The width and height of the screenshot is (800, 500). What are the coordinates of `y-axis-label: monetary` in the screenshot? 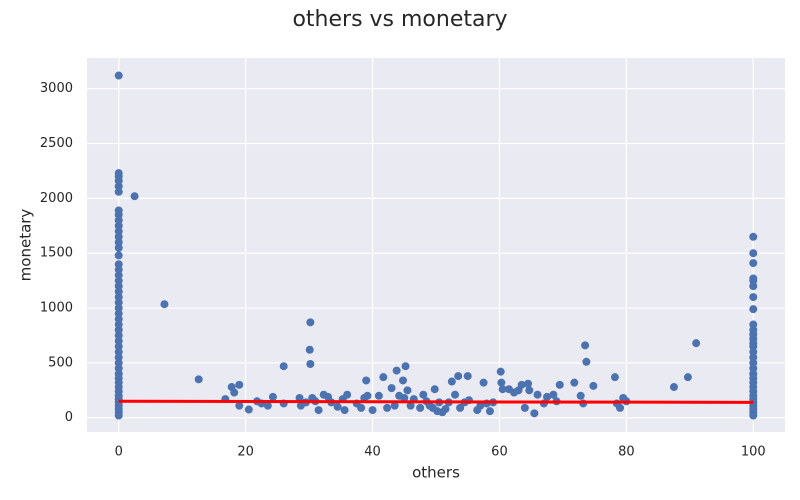 It's located at (26, 245).